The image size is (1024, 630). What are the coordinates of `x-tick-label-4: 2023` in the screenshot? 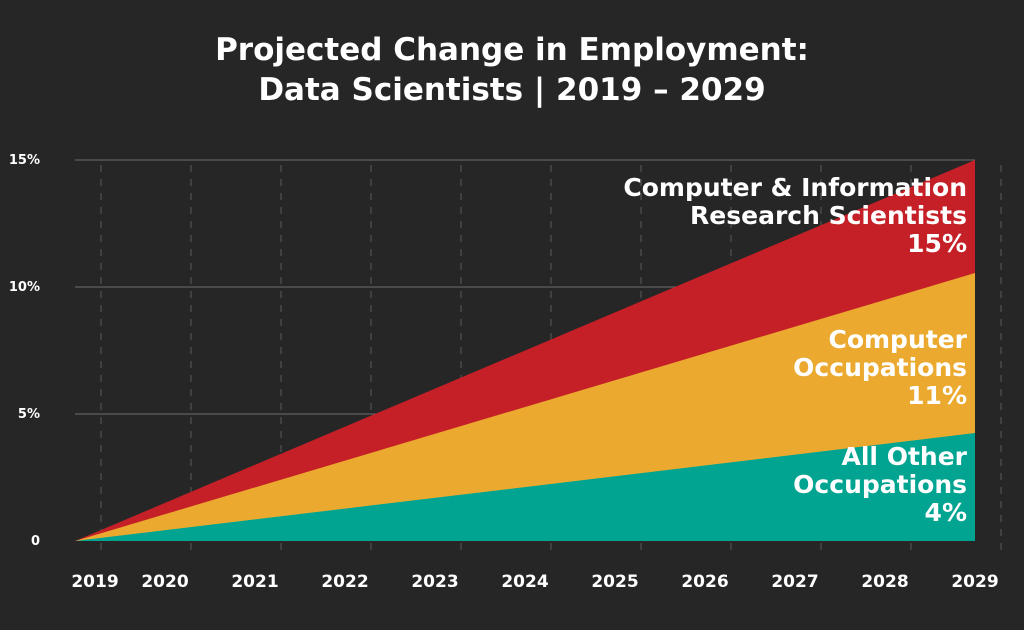 It's located at (434, 582).